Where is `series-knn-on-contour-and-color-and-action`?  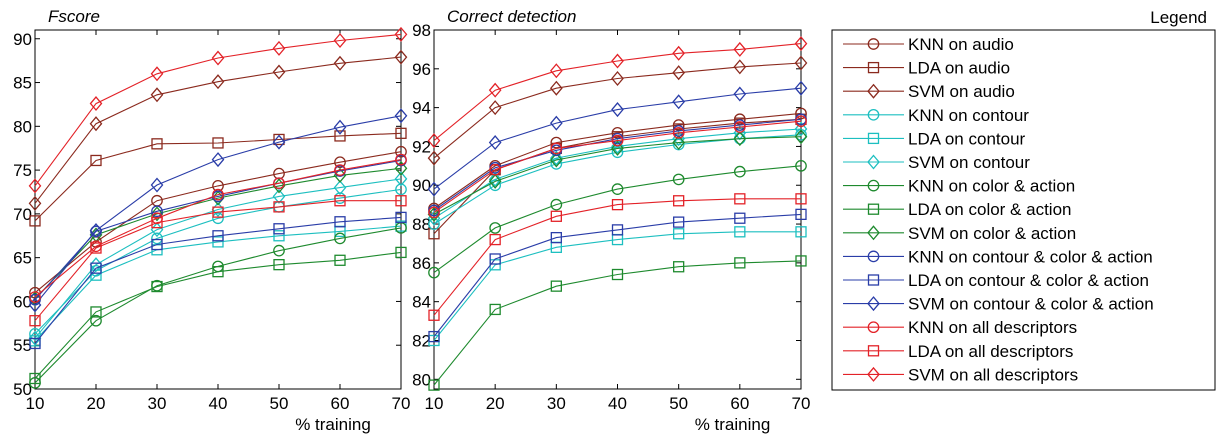
series-knn-on-contour-and-color-and-action is located at coordinates (617, 165).